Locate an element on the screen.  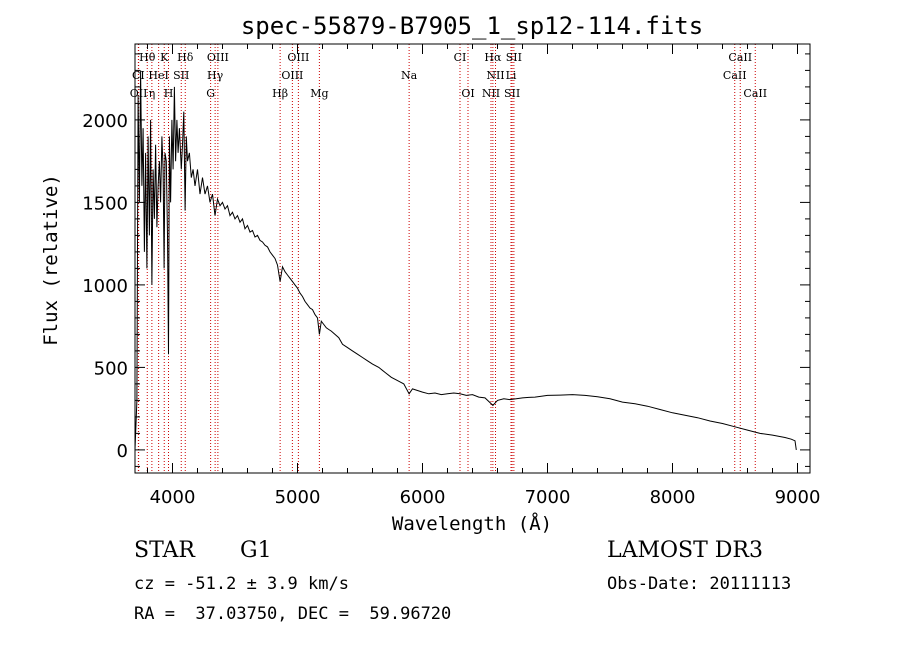
y-axis-label: Flux (relative) is located at coordinates (51, 260).